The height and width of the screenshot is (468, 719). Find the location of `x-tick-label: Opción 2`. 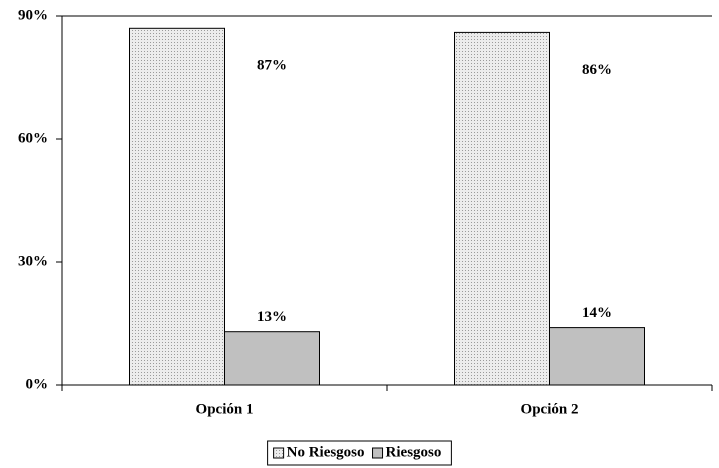

x-tick-label: Opción 2 is located at coordinates (550, 409).